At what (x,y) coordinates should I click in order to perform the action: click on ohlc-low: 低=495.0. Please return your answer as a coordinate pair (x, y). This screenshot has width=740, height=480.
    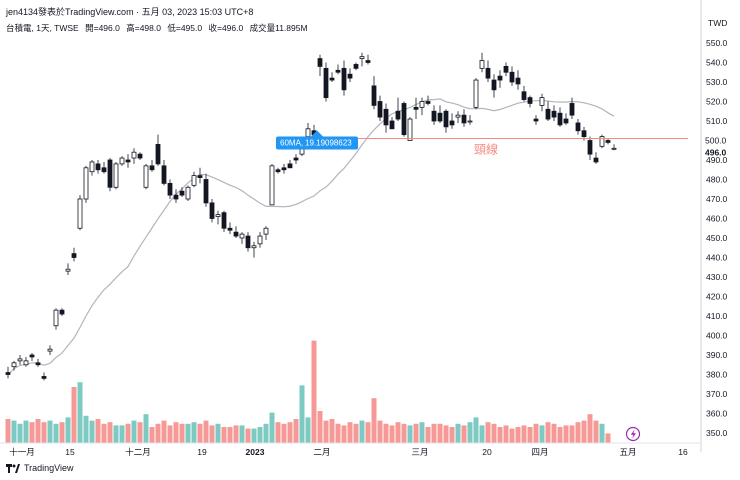
    Looking at the image, I should click on (185, 28).